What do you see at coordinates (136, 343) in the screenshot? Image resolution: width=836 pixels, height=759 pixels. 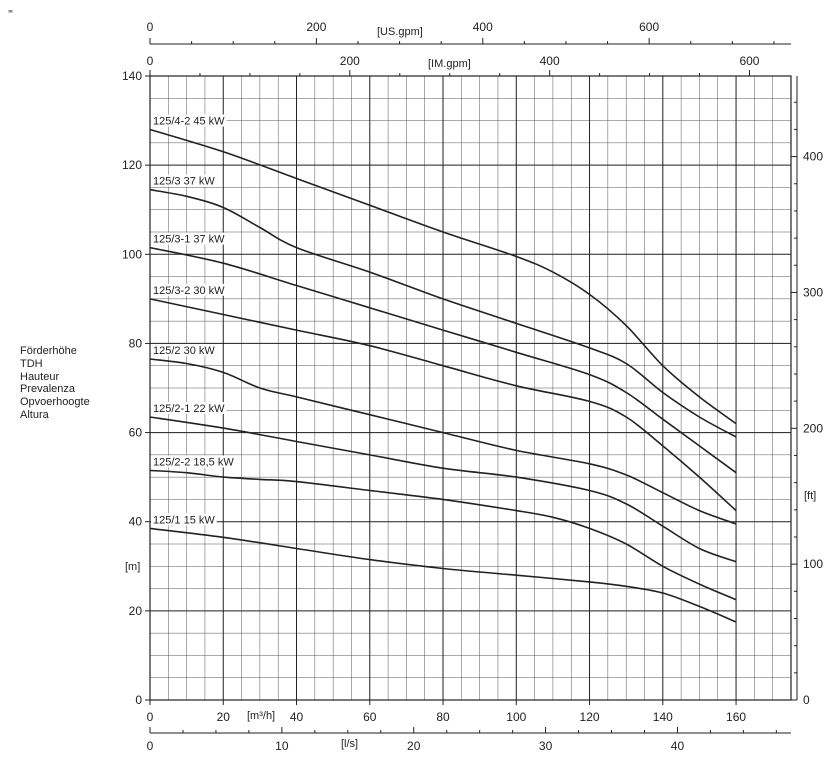 I see `tick-label-m: 80` at bounding box center [136, 343].